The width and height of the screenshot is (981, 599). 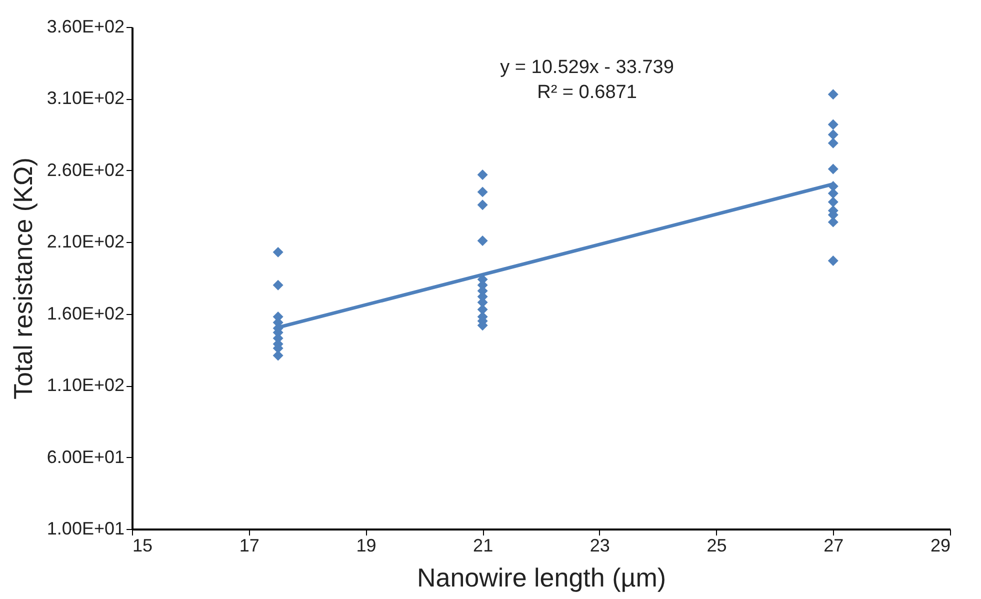 I want to click on x-tick-label: 17, so click(x=249, y=546).